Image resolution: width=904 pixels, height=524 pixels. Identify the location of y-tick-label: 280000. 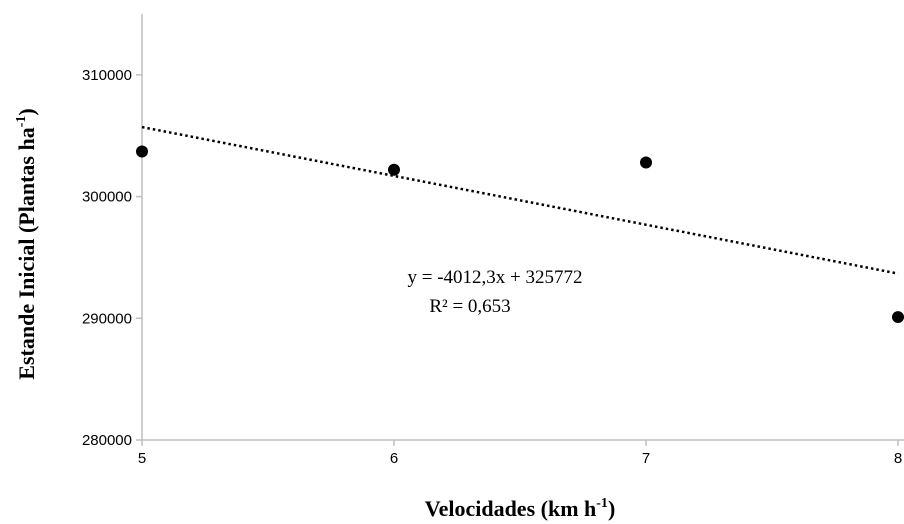
(107, 440).